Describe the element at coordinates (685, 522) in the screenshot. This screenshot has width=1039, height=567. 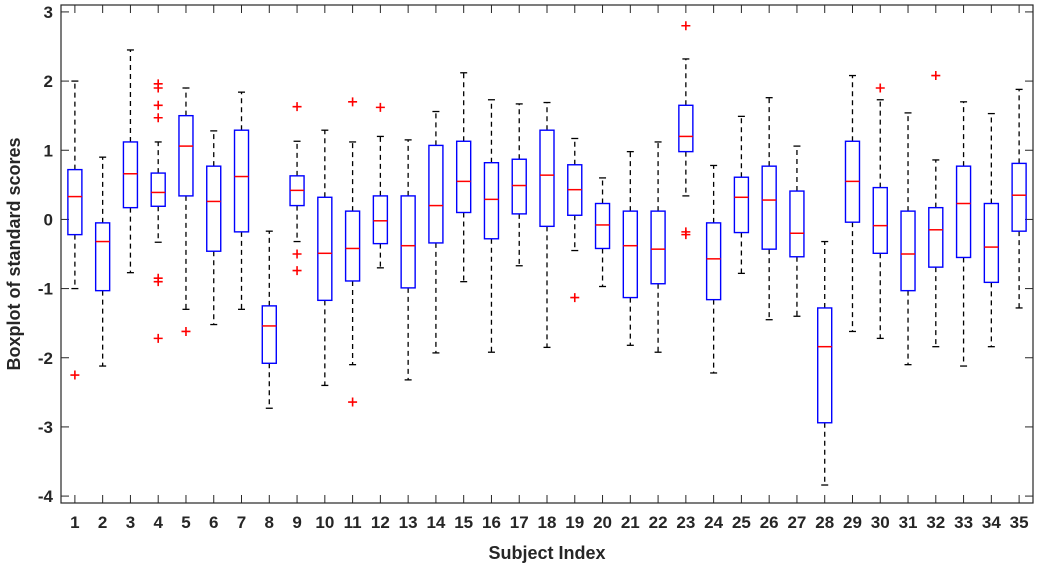
I see `x-tick-label: 23` at that location.